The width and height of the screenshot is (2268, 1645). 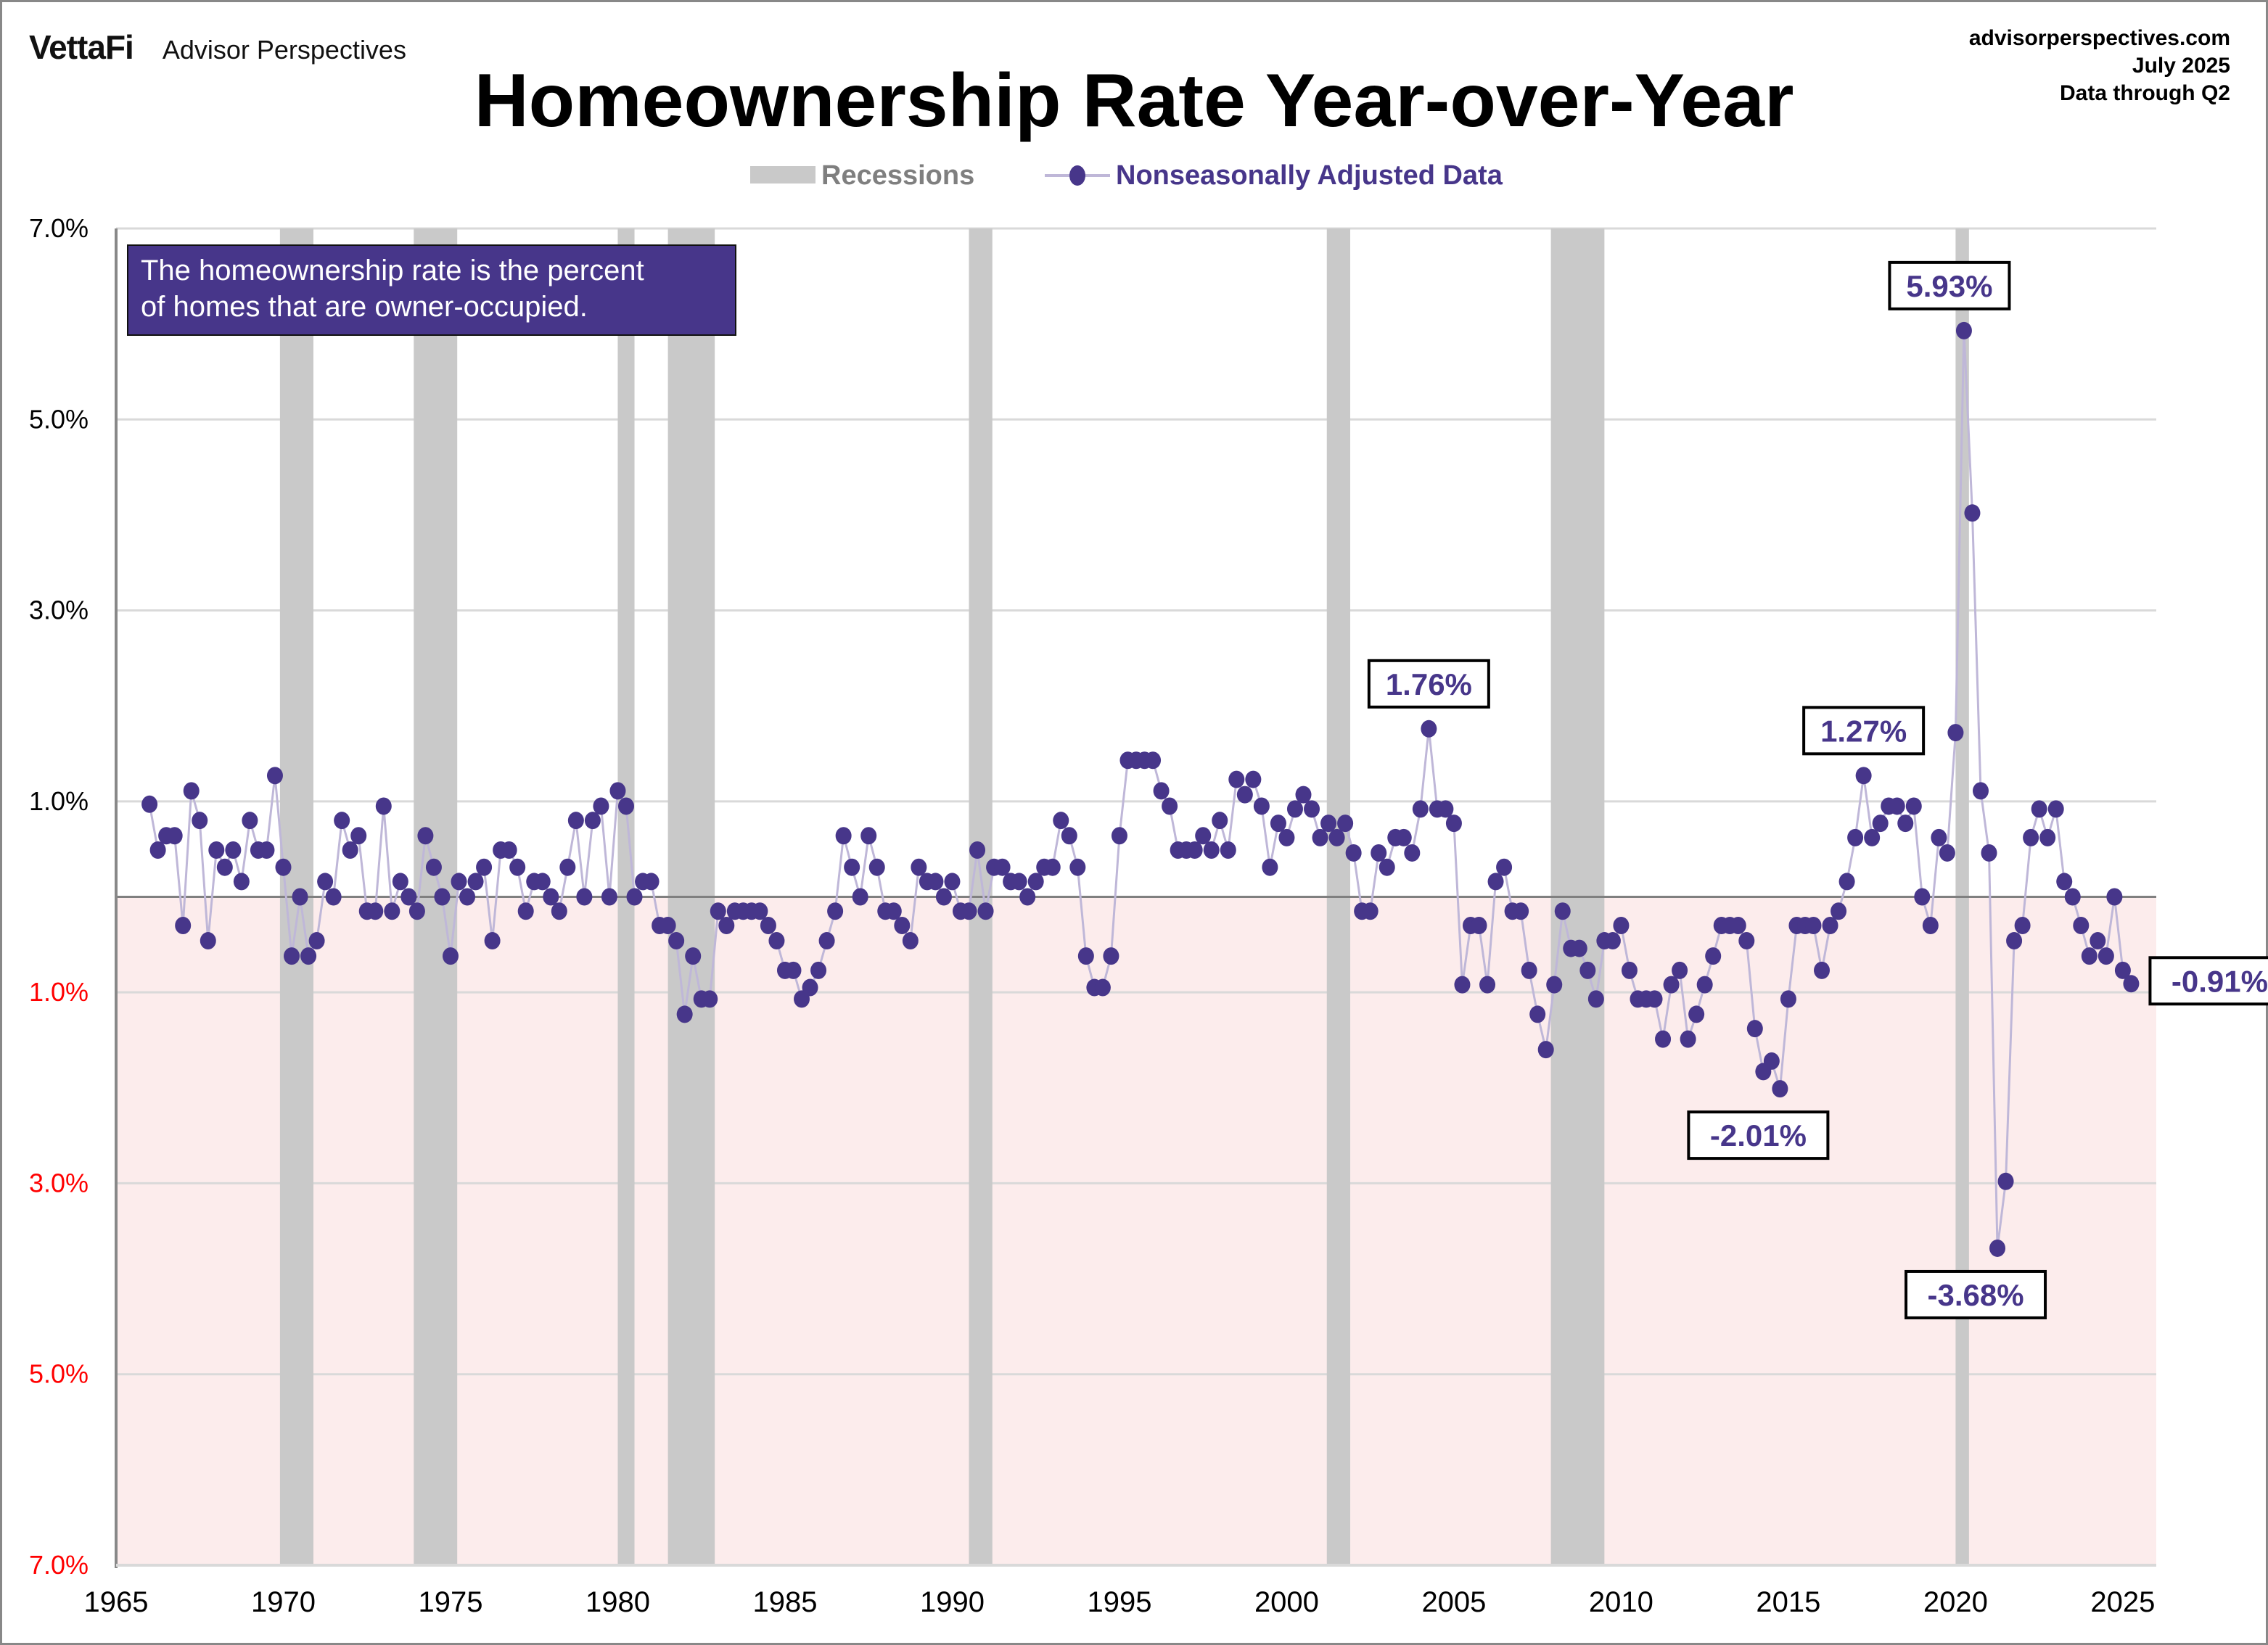 What do you see at coordinates (953, 1602) in the screenshot?
I see `x-tick-label: 1990` at bounding box center [953, 1602].